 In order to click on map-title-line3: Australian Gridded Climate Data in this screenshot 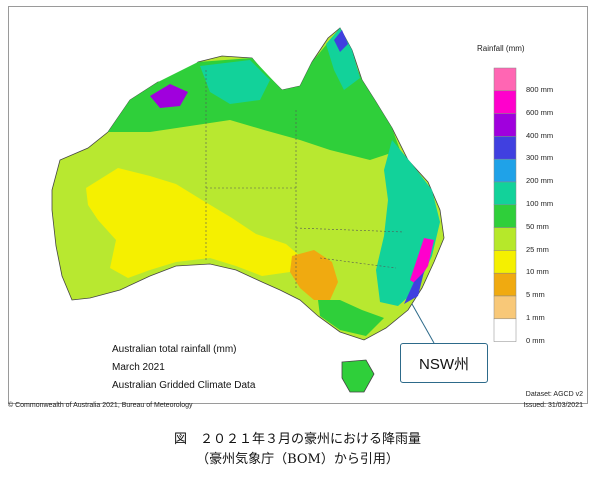, I will do `click(184, 385)`.